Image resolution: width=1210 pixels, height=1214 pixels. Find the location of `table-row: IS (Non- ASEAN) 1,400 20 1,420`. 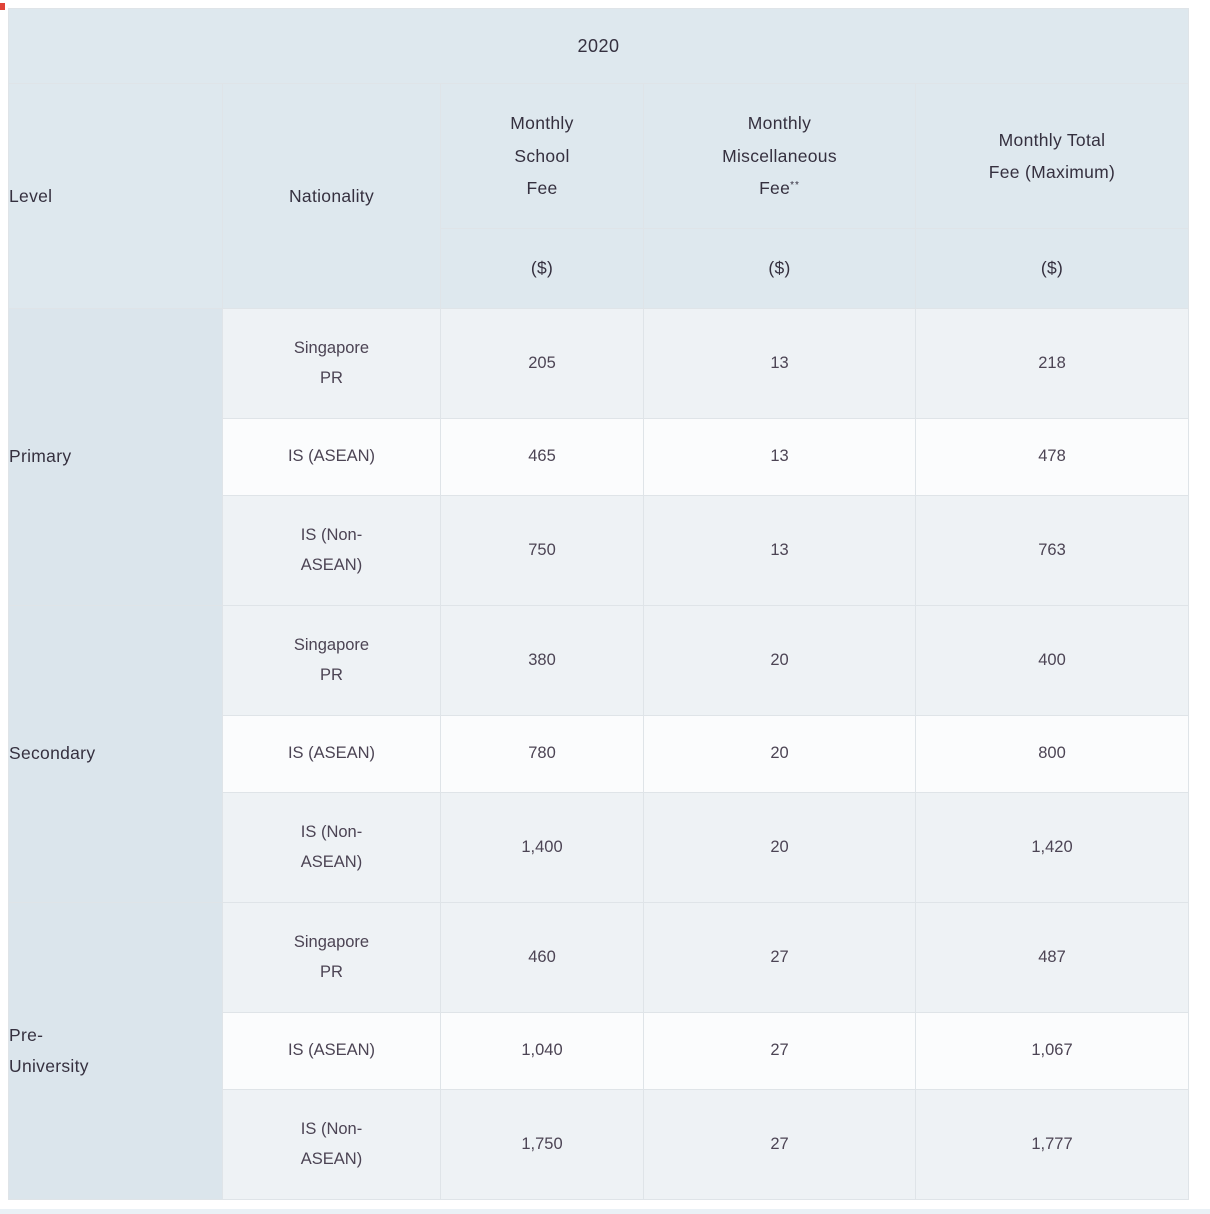

table-row: IS (Non- ASEAN) 1,400 20 1,420 is located at coordinates (599, 847).